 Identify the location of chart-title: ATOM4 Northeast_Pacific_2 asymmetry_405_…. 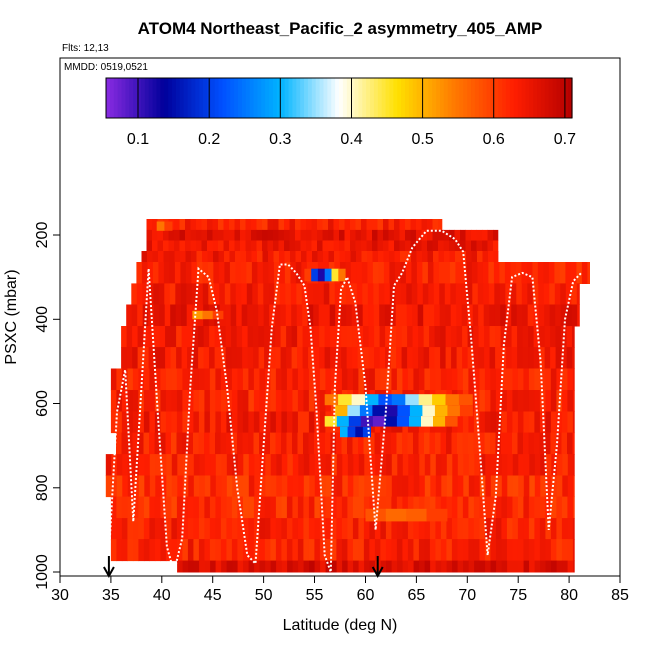
(340, 28).